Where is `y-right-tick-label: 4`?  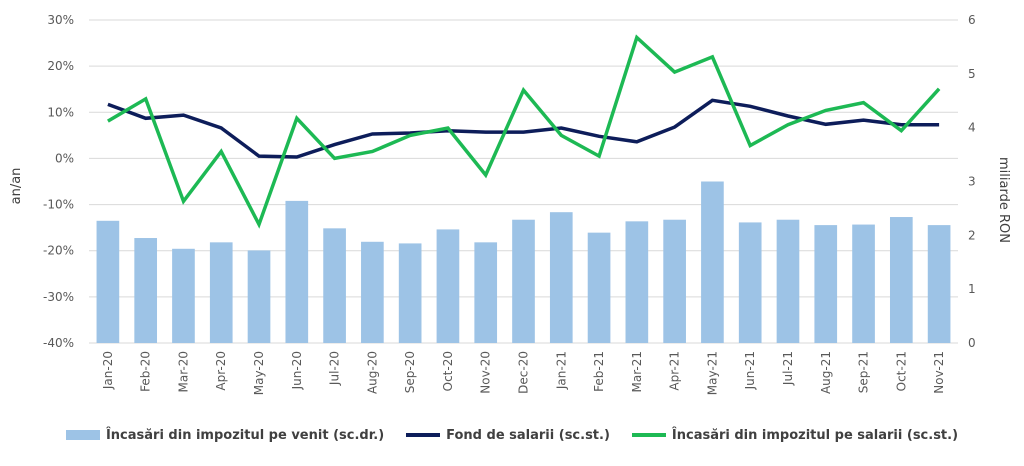 y-right-tick-label: 4 is located at coordinates (972, 128).